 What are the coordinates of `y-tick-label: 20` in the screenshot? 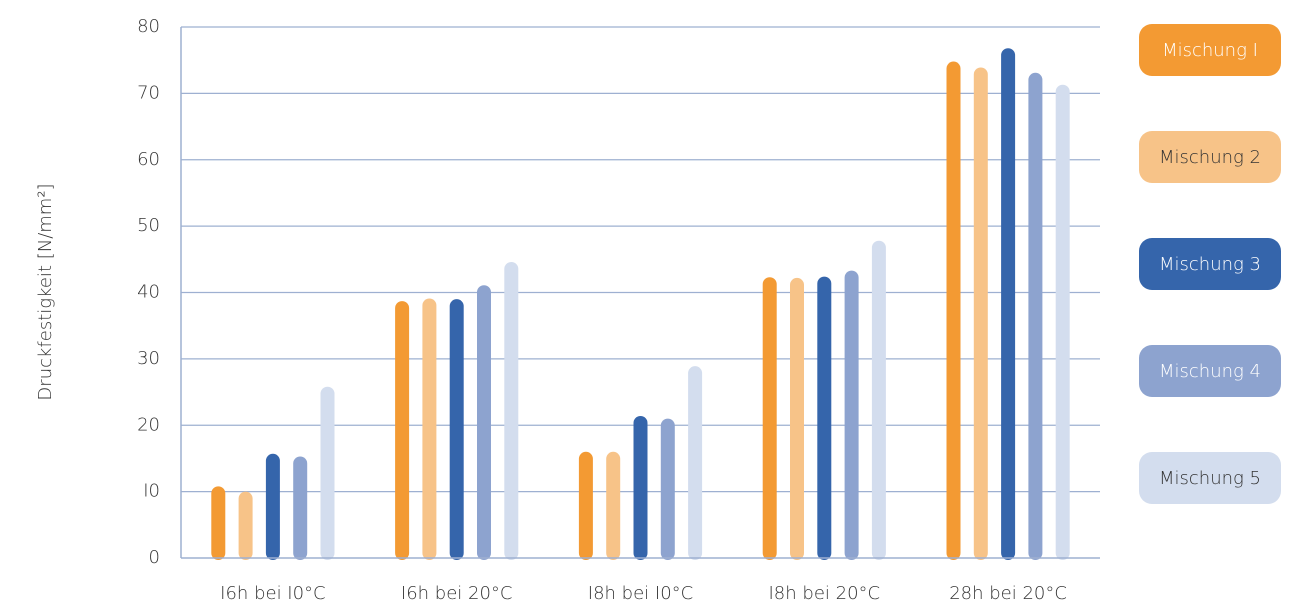 It's located at (148, 424).